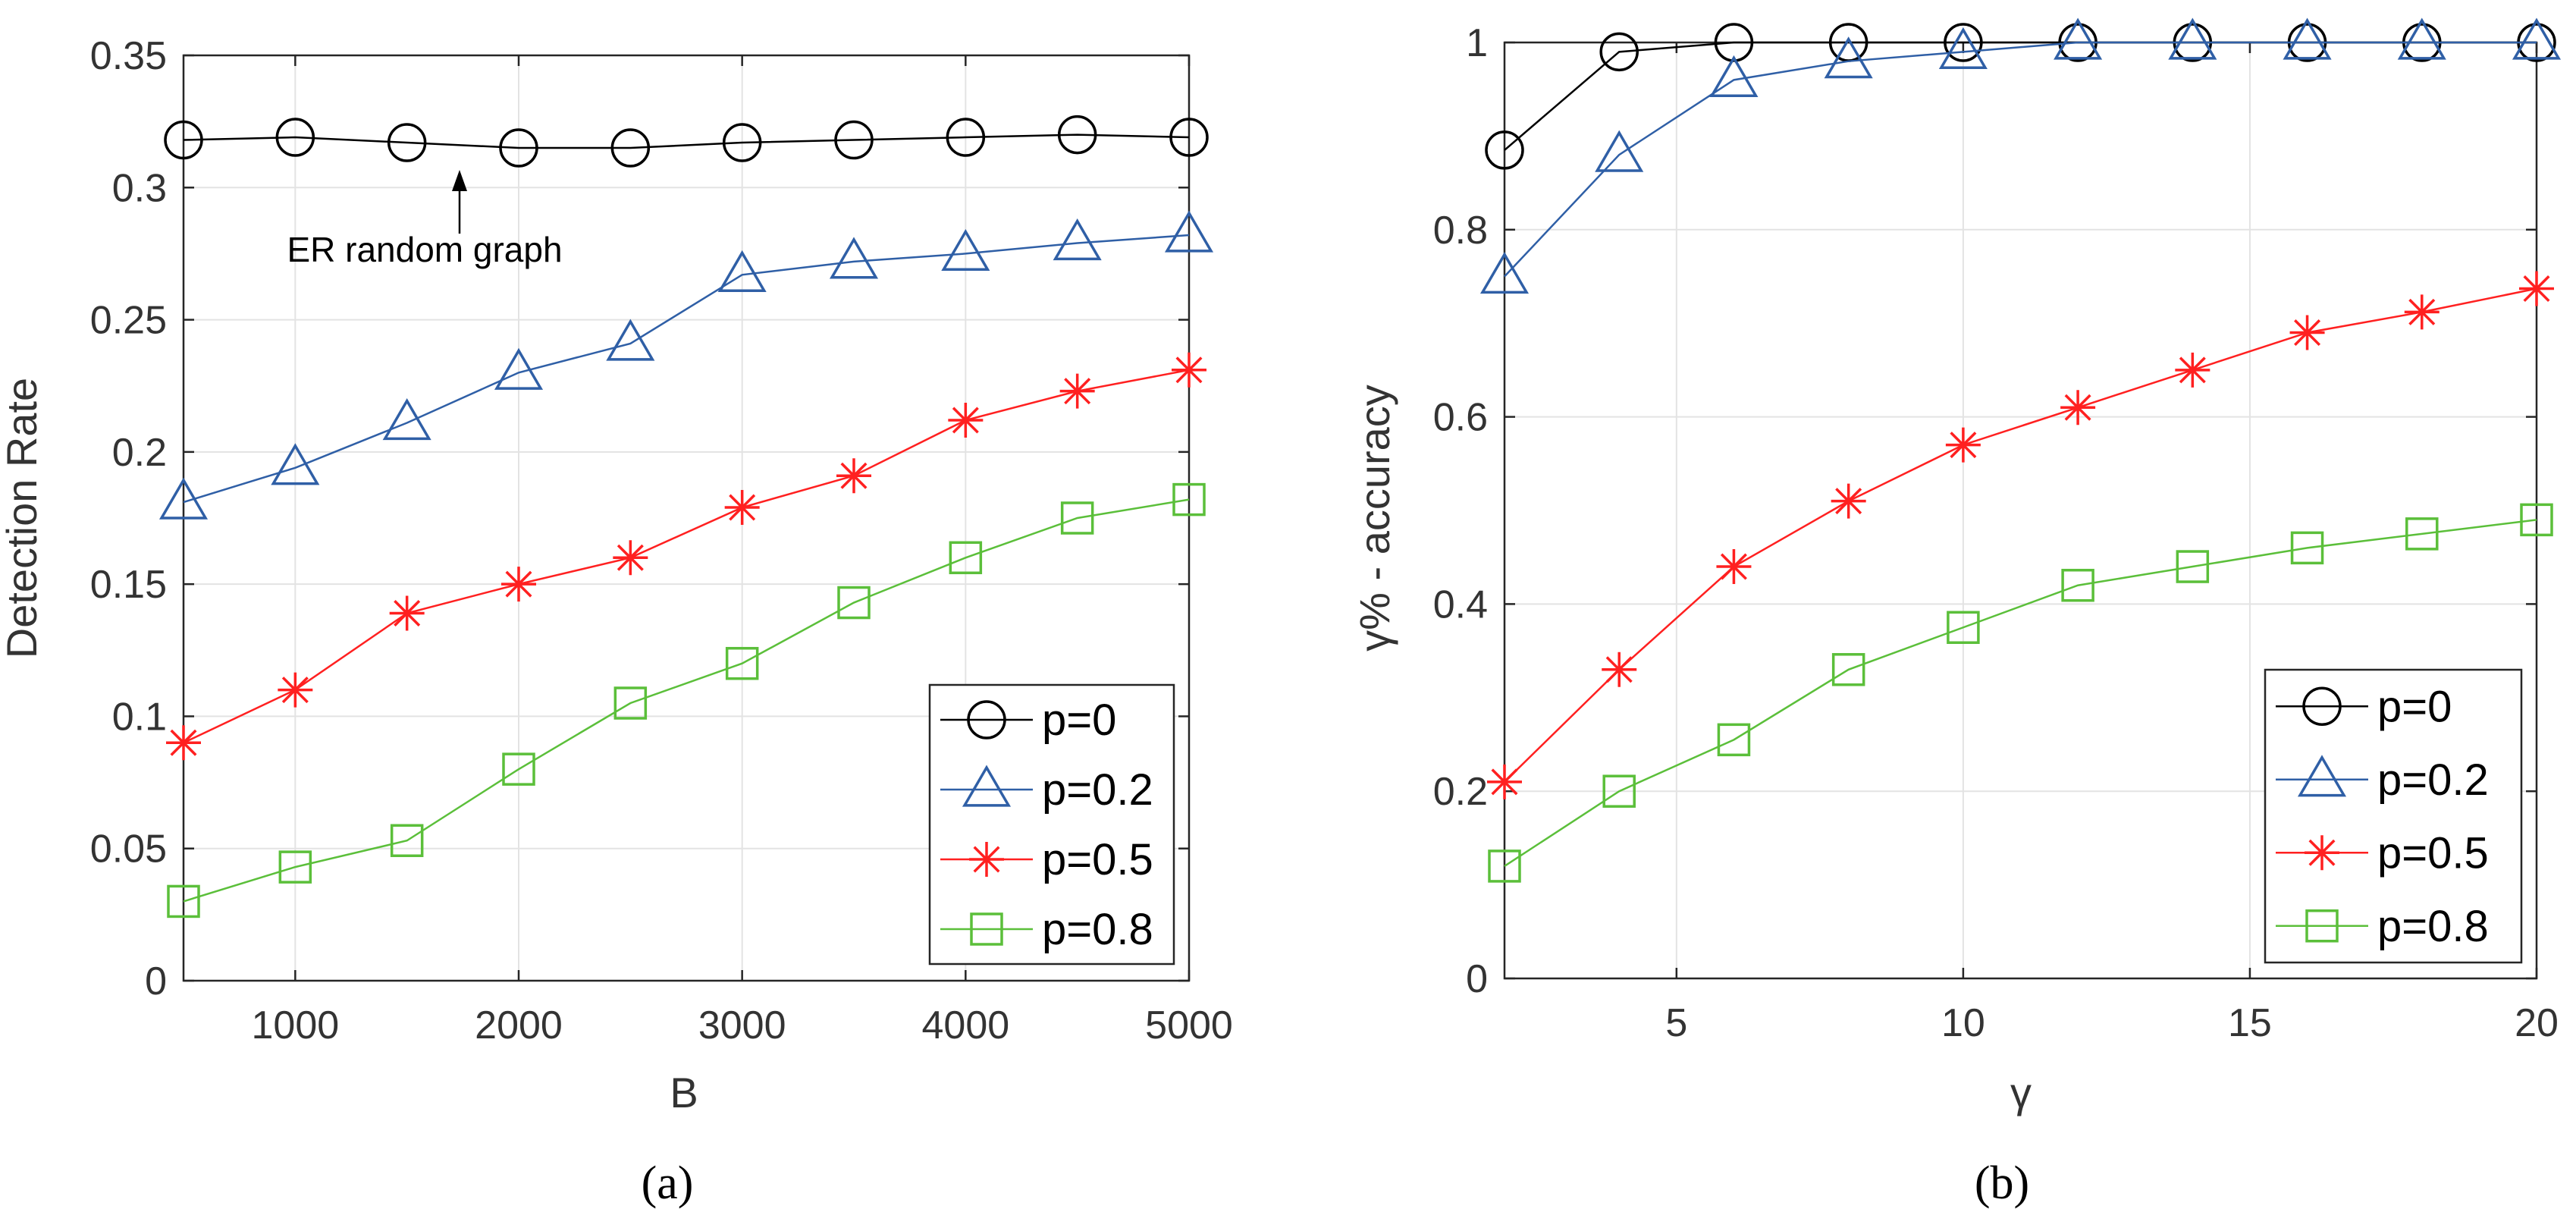 Image resolution: width=2576 pixels, height=1231 pixels. Describe the element at coordinates (139, 717) in the screenshot. I see `y-tick-label: 0.1` at that location.